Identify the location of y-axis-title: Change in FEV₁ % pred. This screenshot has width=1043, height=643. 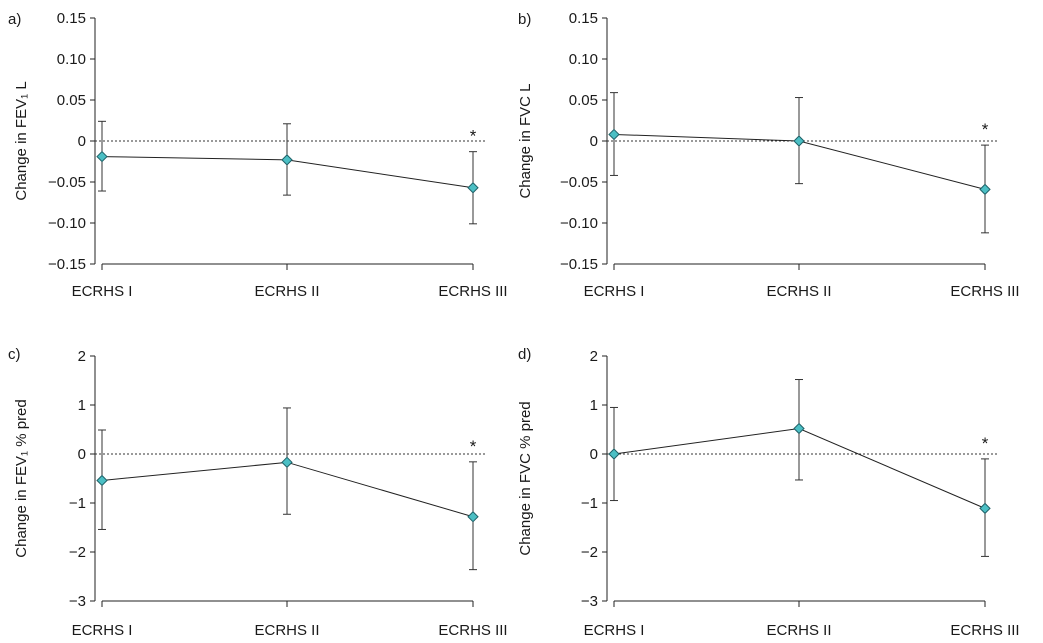
(21, 478).